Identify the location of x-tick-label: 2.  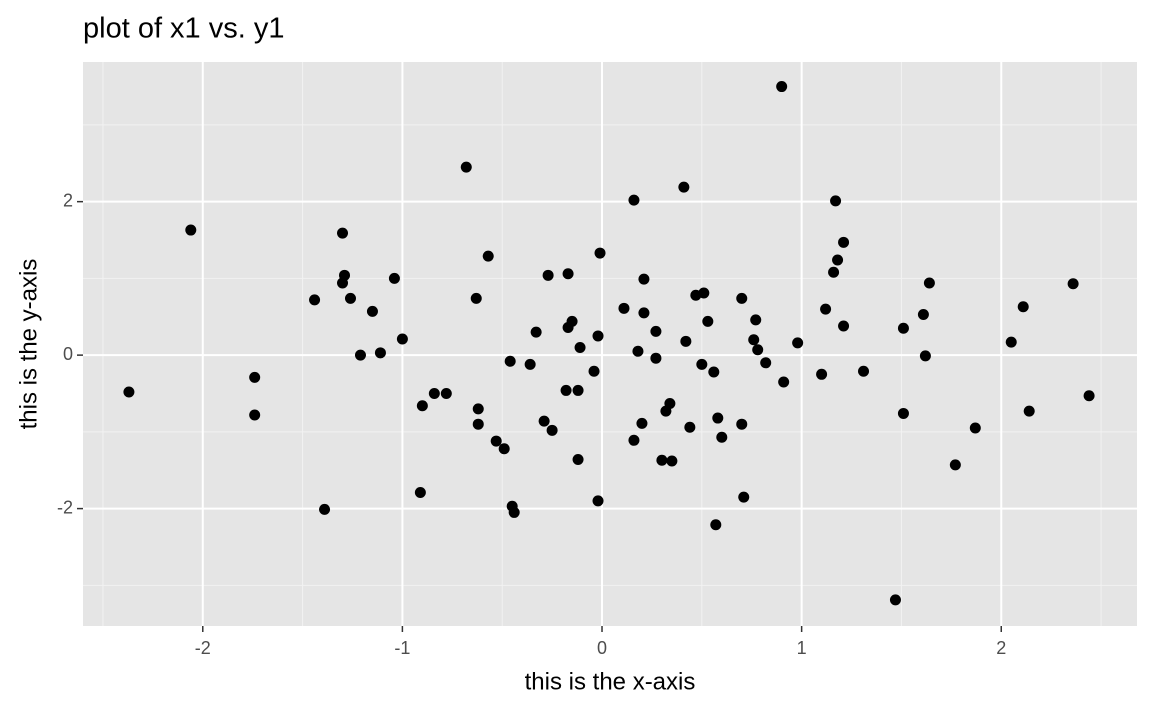
(1001, 648).